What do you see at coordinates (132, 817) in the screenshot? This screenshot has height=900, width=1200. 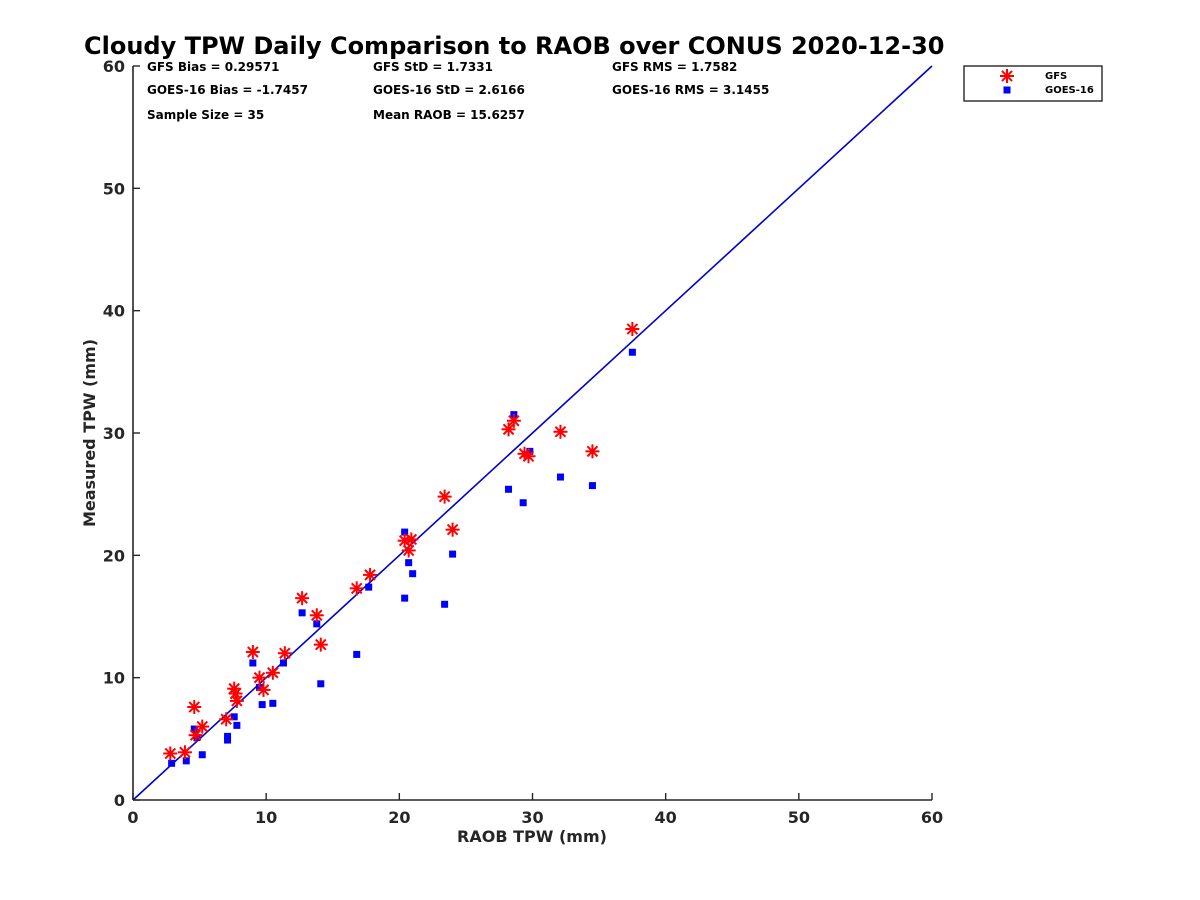 I see `x-tick-label: 0` at bounding box center [132, 817].